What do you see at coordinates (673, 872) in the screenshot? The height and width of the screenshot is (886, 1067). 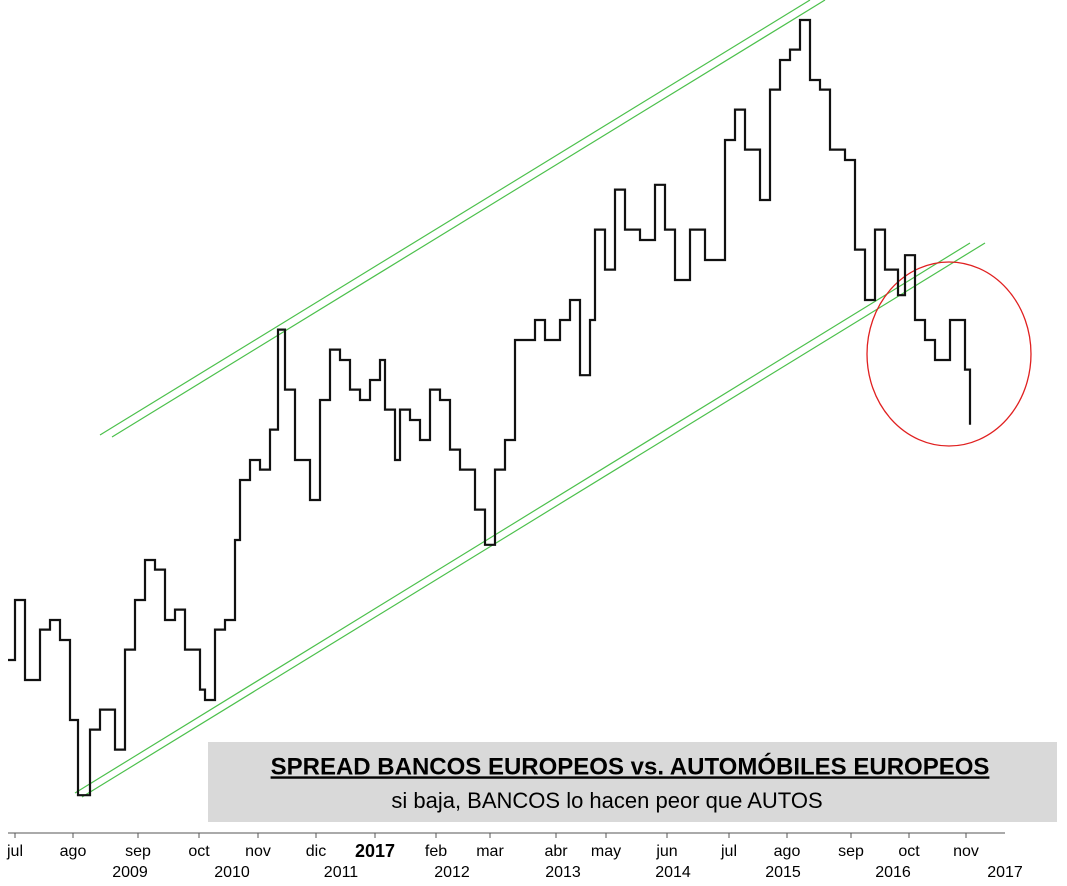 I see `year-label: 2014` at bounding box center [673, 872].